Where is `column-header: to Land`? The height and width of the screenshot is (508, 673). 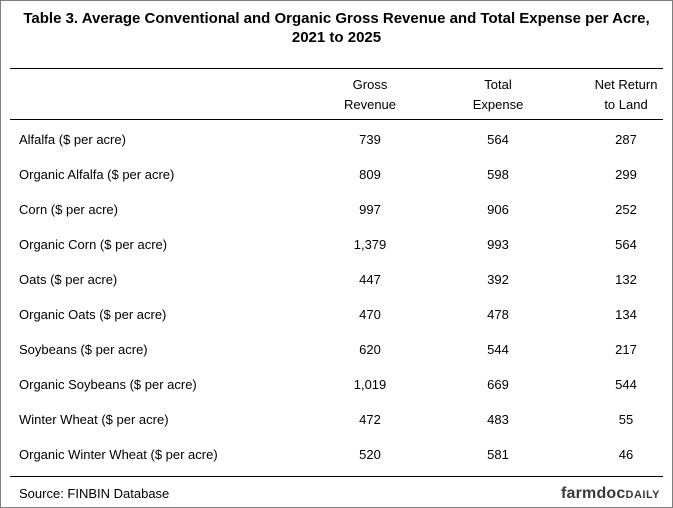
column-header: to Land is located at coordinates (626, 104).